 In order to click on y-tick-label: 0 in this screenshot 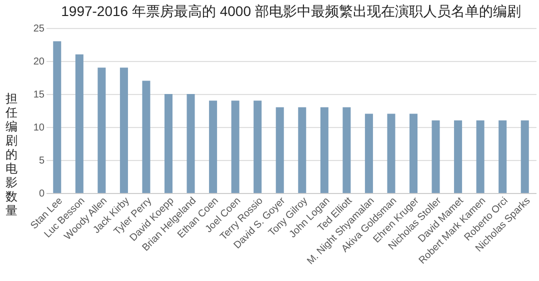, I will do `click(41, 194)`.